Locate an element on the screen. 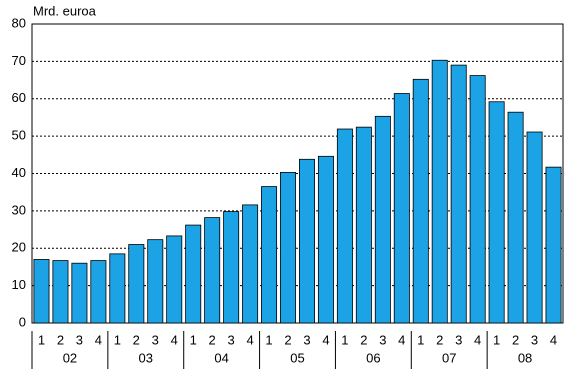 This screenshot has height=369, width=565. y-tick-label: 0 is located at coordinates (22, 321).